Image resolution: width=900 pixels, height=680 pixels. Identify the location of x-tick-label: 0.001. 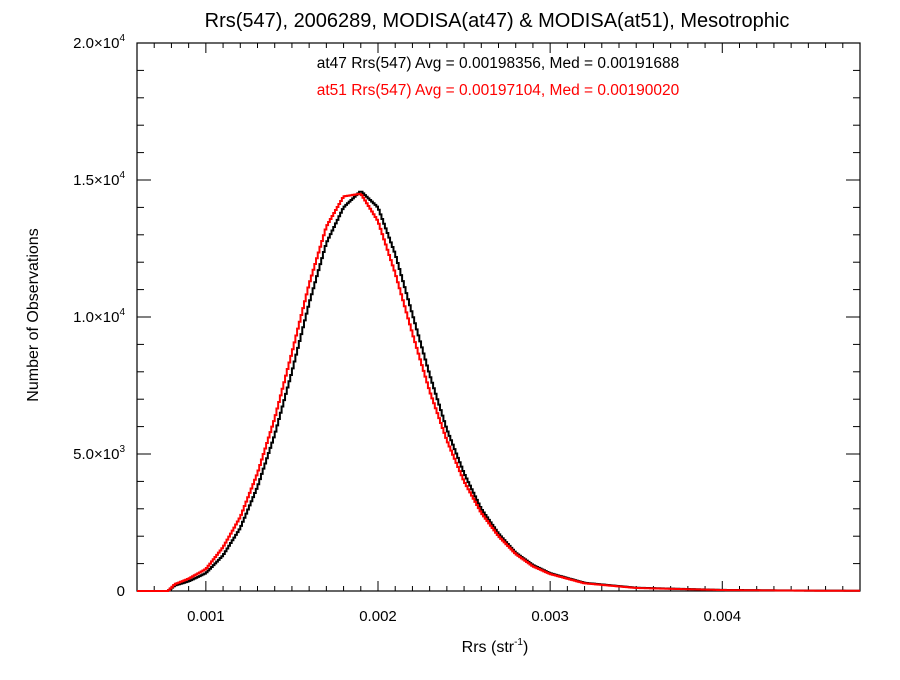
(206, 616).